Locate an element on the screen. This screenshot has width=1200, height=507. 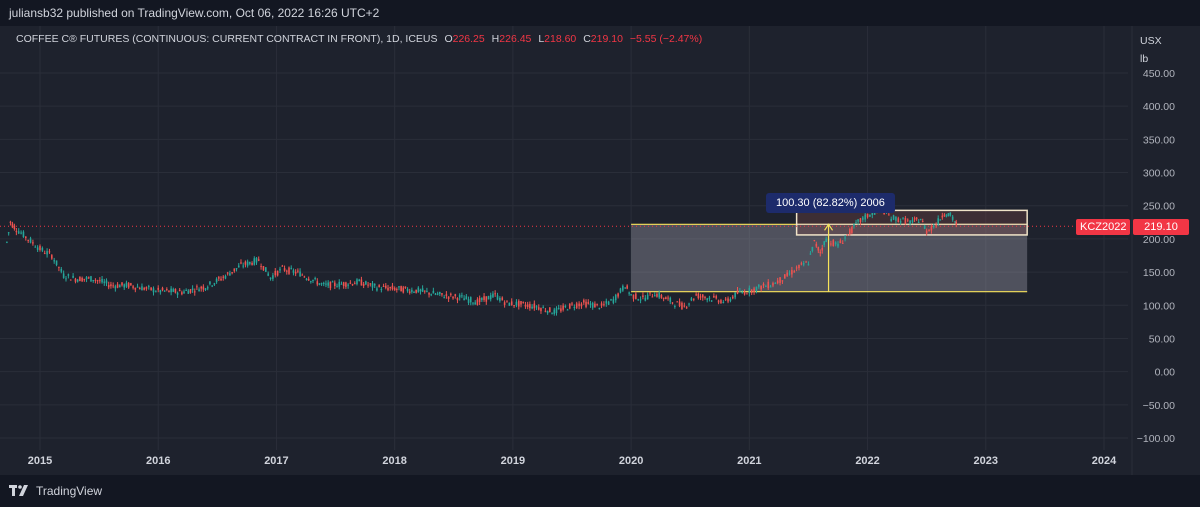
currency-unit: USX lb is located at coordinates (1151, 50).